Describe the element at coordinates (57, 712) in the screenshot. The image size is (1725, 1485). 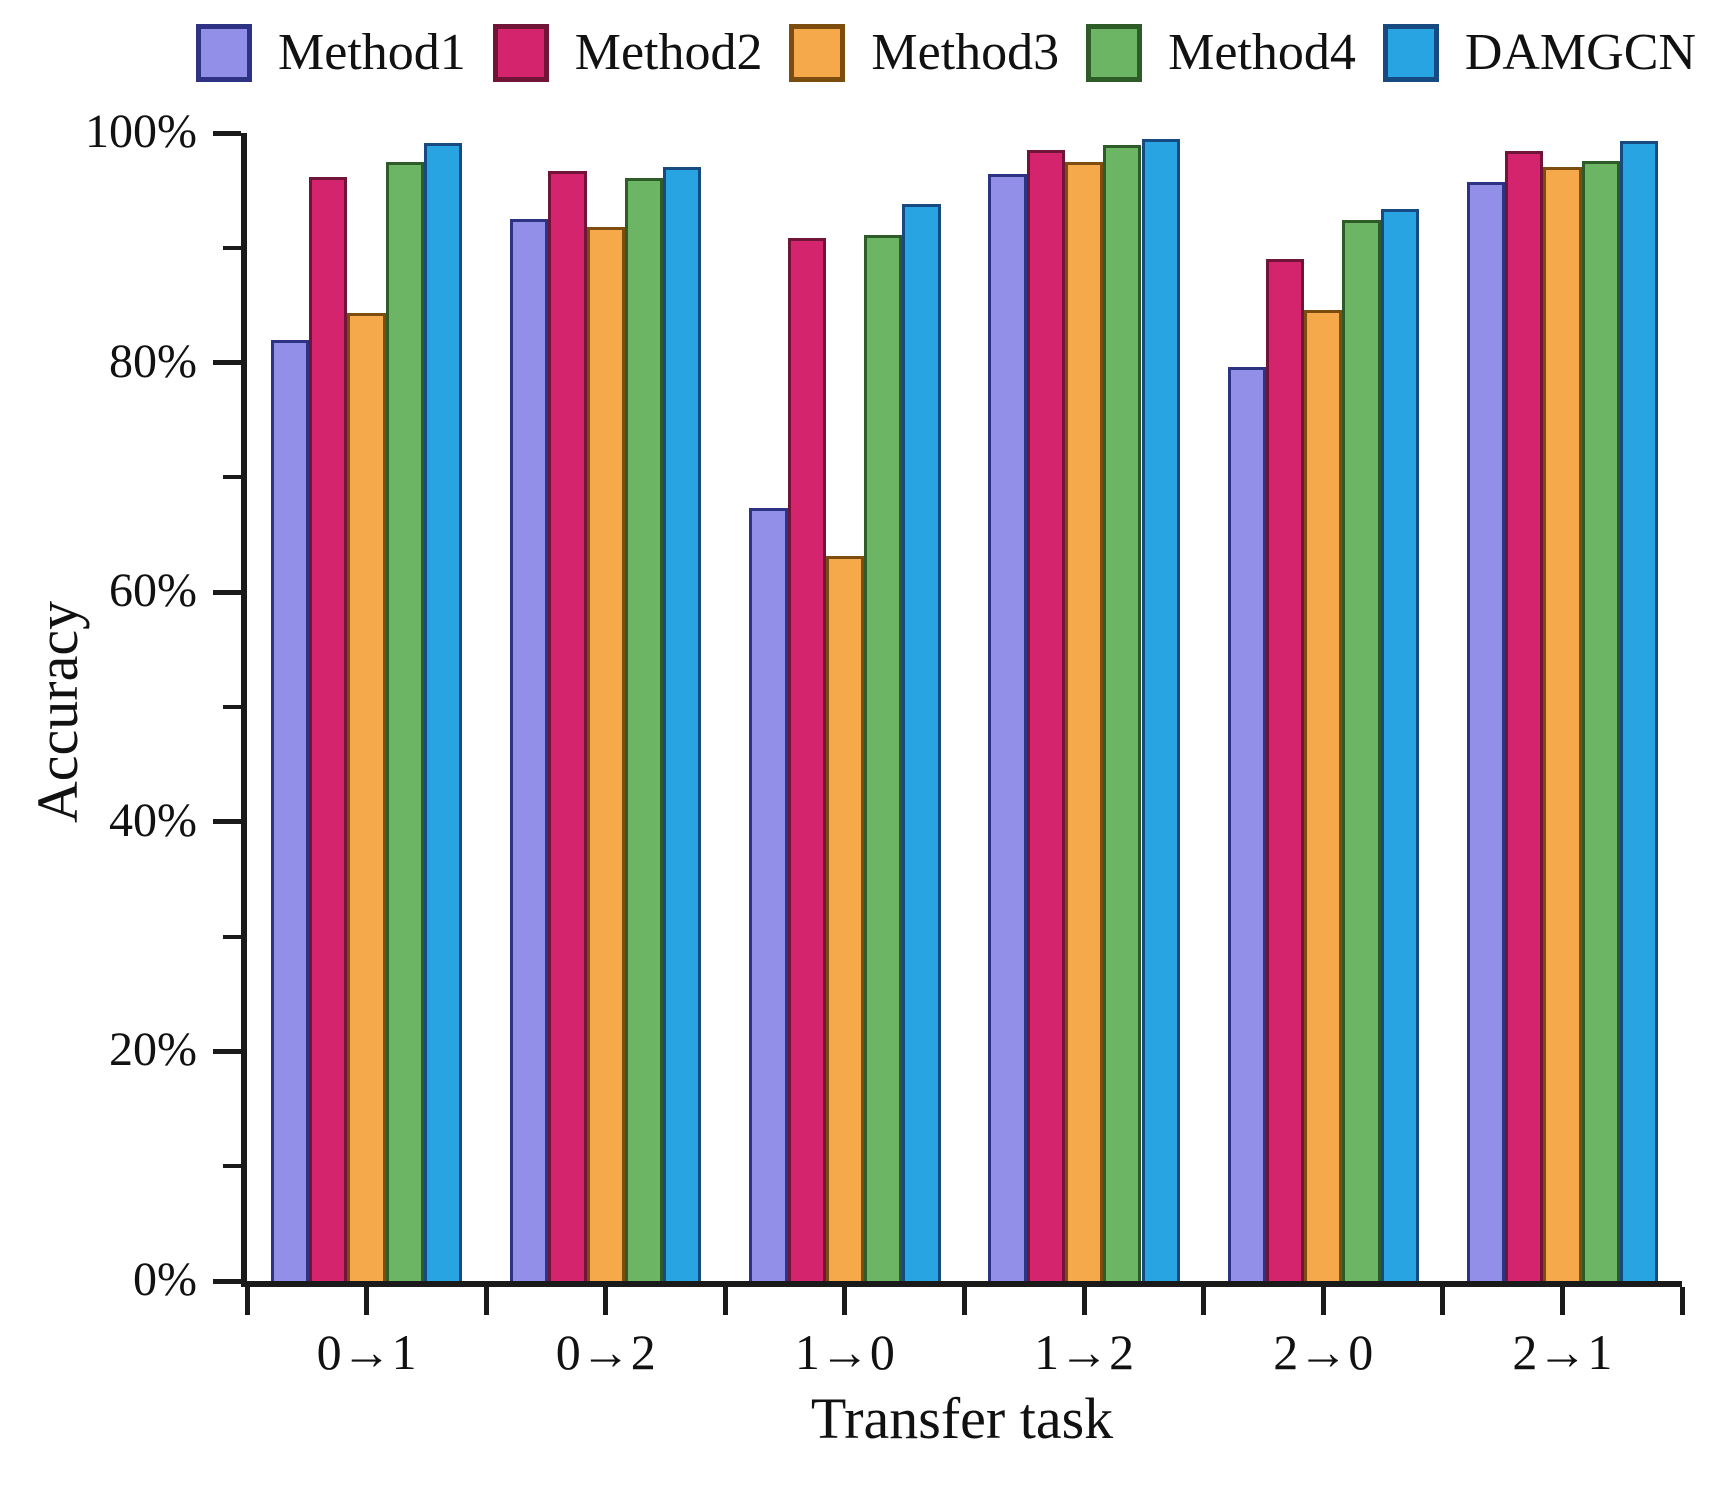
I see `y-axis-title: Accuracy` at that location.